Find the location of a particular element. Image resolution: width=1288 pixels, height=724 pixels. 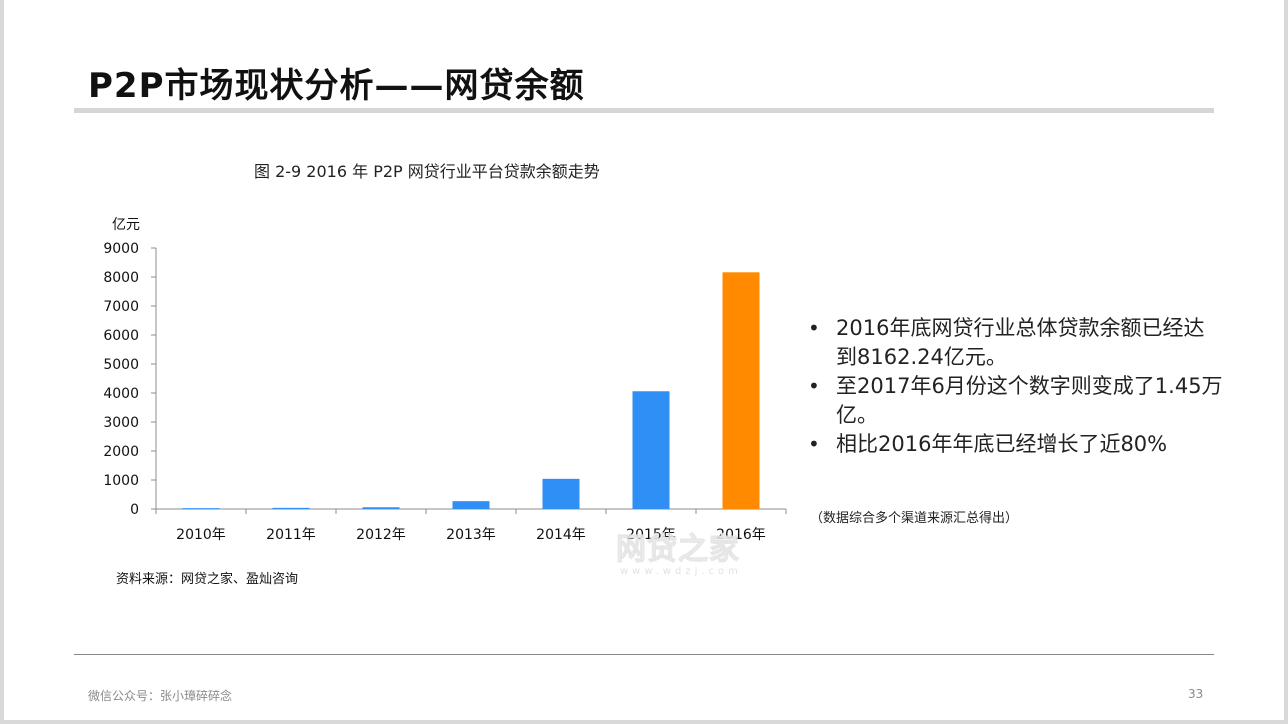

y-tick-label: 4000 is located at coordinates (121, 394).